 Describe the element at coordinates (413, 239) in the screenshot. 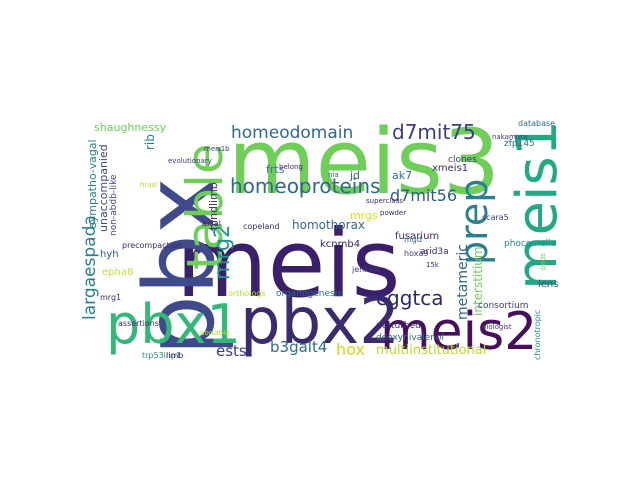

I see `cloud-word: mgd` at that location.